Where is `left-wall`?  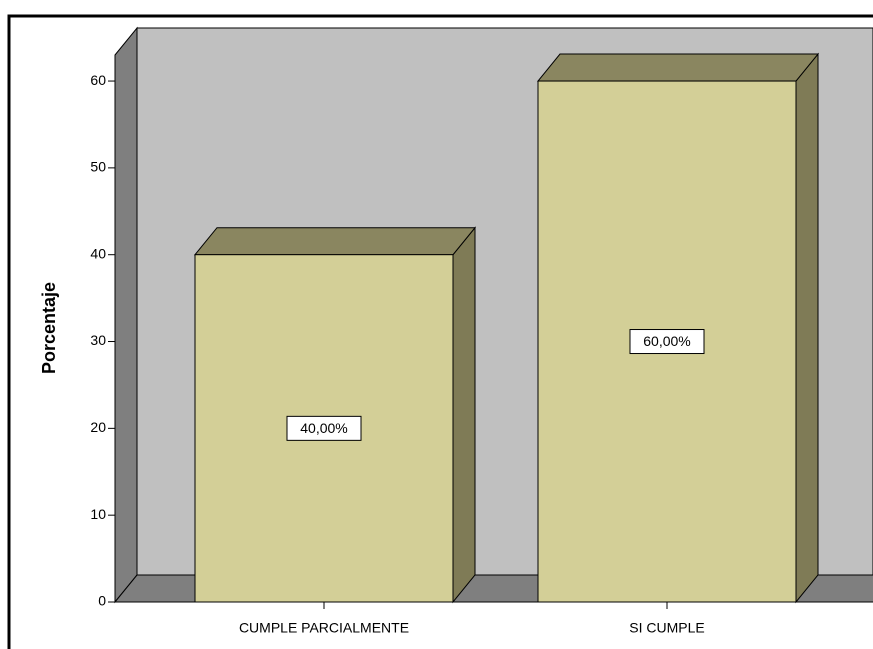
left-wall is located at coordinates (126, 315).